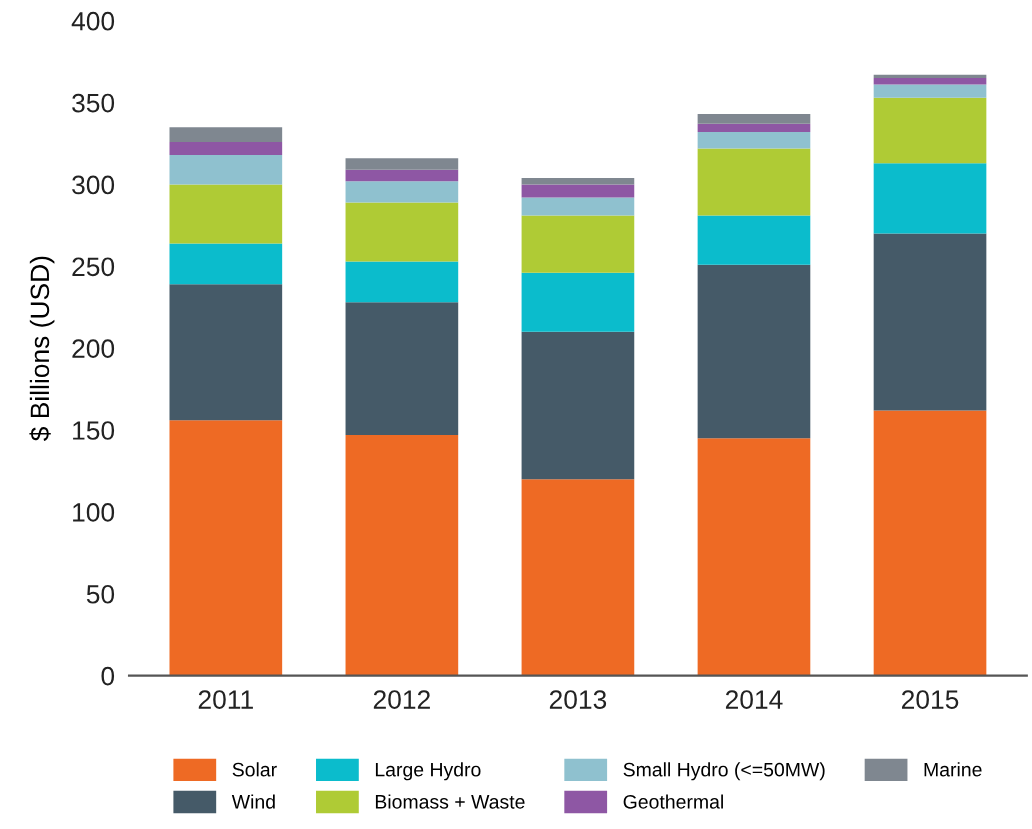 This screenshot has height=829, width=1032. I want to click on legend-label: Solar, so click(254, 769).